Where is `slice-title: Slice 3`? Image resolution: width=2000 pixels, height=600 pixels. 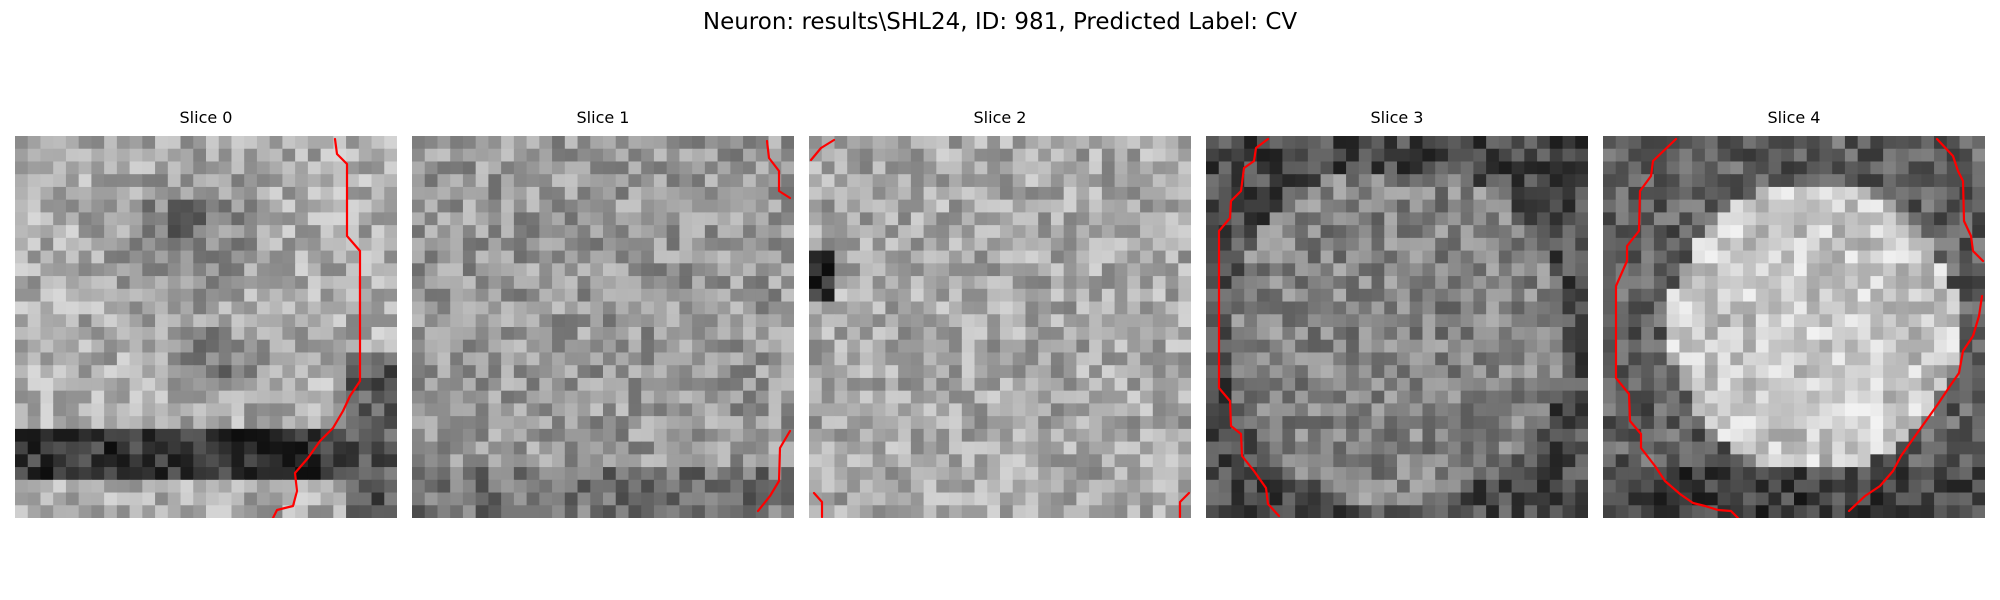 slice-title: Slice 3 is located at coordinates (1397, 117).